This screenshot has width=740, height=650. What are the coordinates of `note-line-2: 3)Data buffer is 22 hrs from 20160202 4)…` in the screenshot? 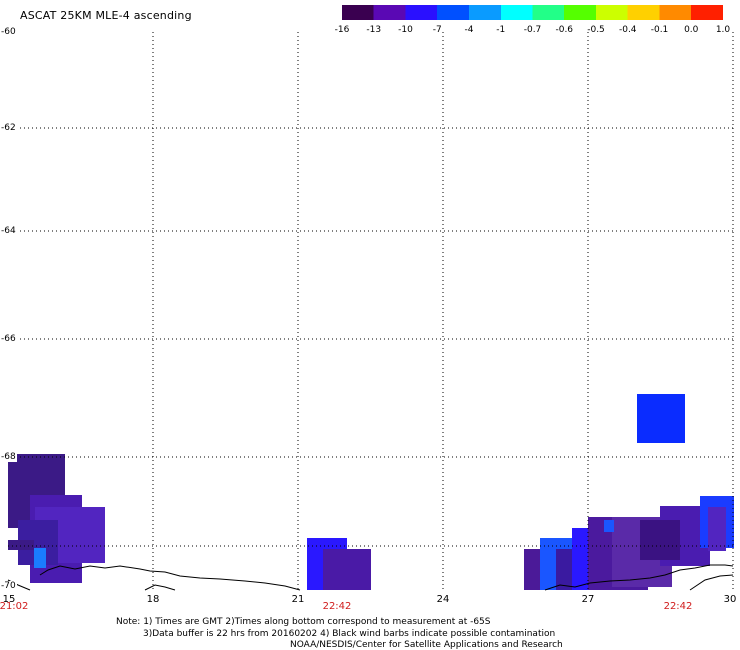 It's located at (349, 634).